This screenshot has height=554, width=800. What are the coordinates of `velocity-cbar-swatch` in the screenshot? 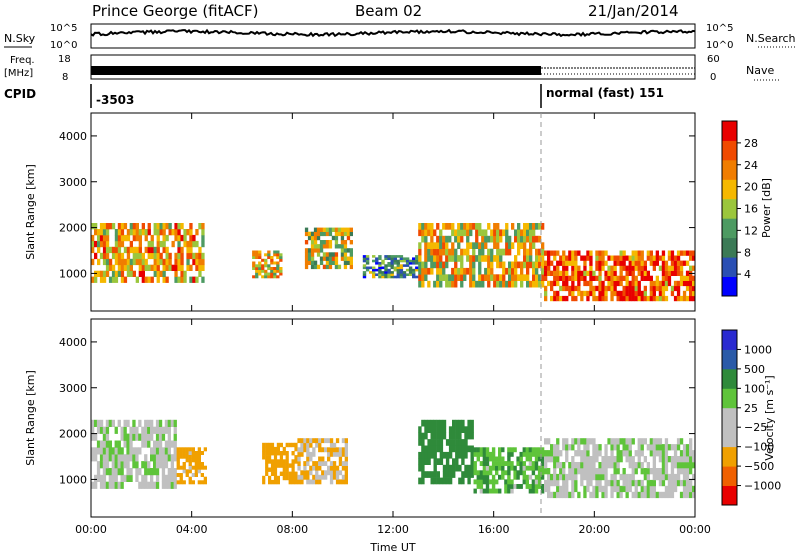 It's located at (729, 456).